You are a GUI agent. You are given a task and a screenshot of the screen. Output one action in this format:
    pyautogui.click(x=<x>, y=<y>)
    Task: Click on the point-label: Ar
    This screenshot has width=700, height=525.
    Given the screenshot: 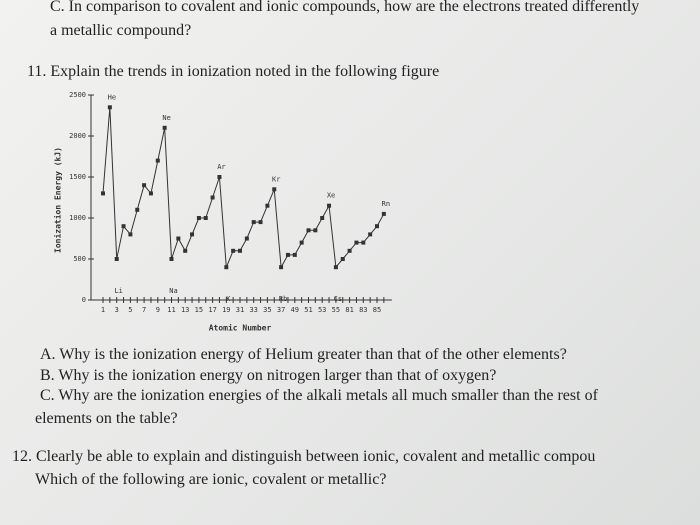 What is the action you would take?
    pyautogui.click(x=221, y=167)
    